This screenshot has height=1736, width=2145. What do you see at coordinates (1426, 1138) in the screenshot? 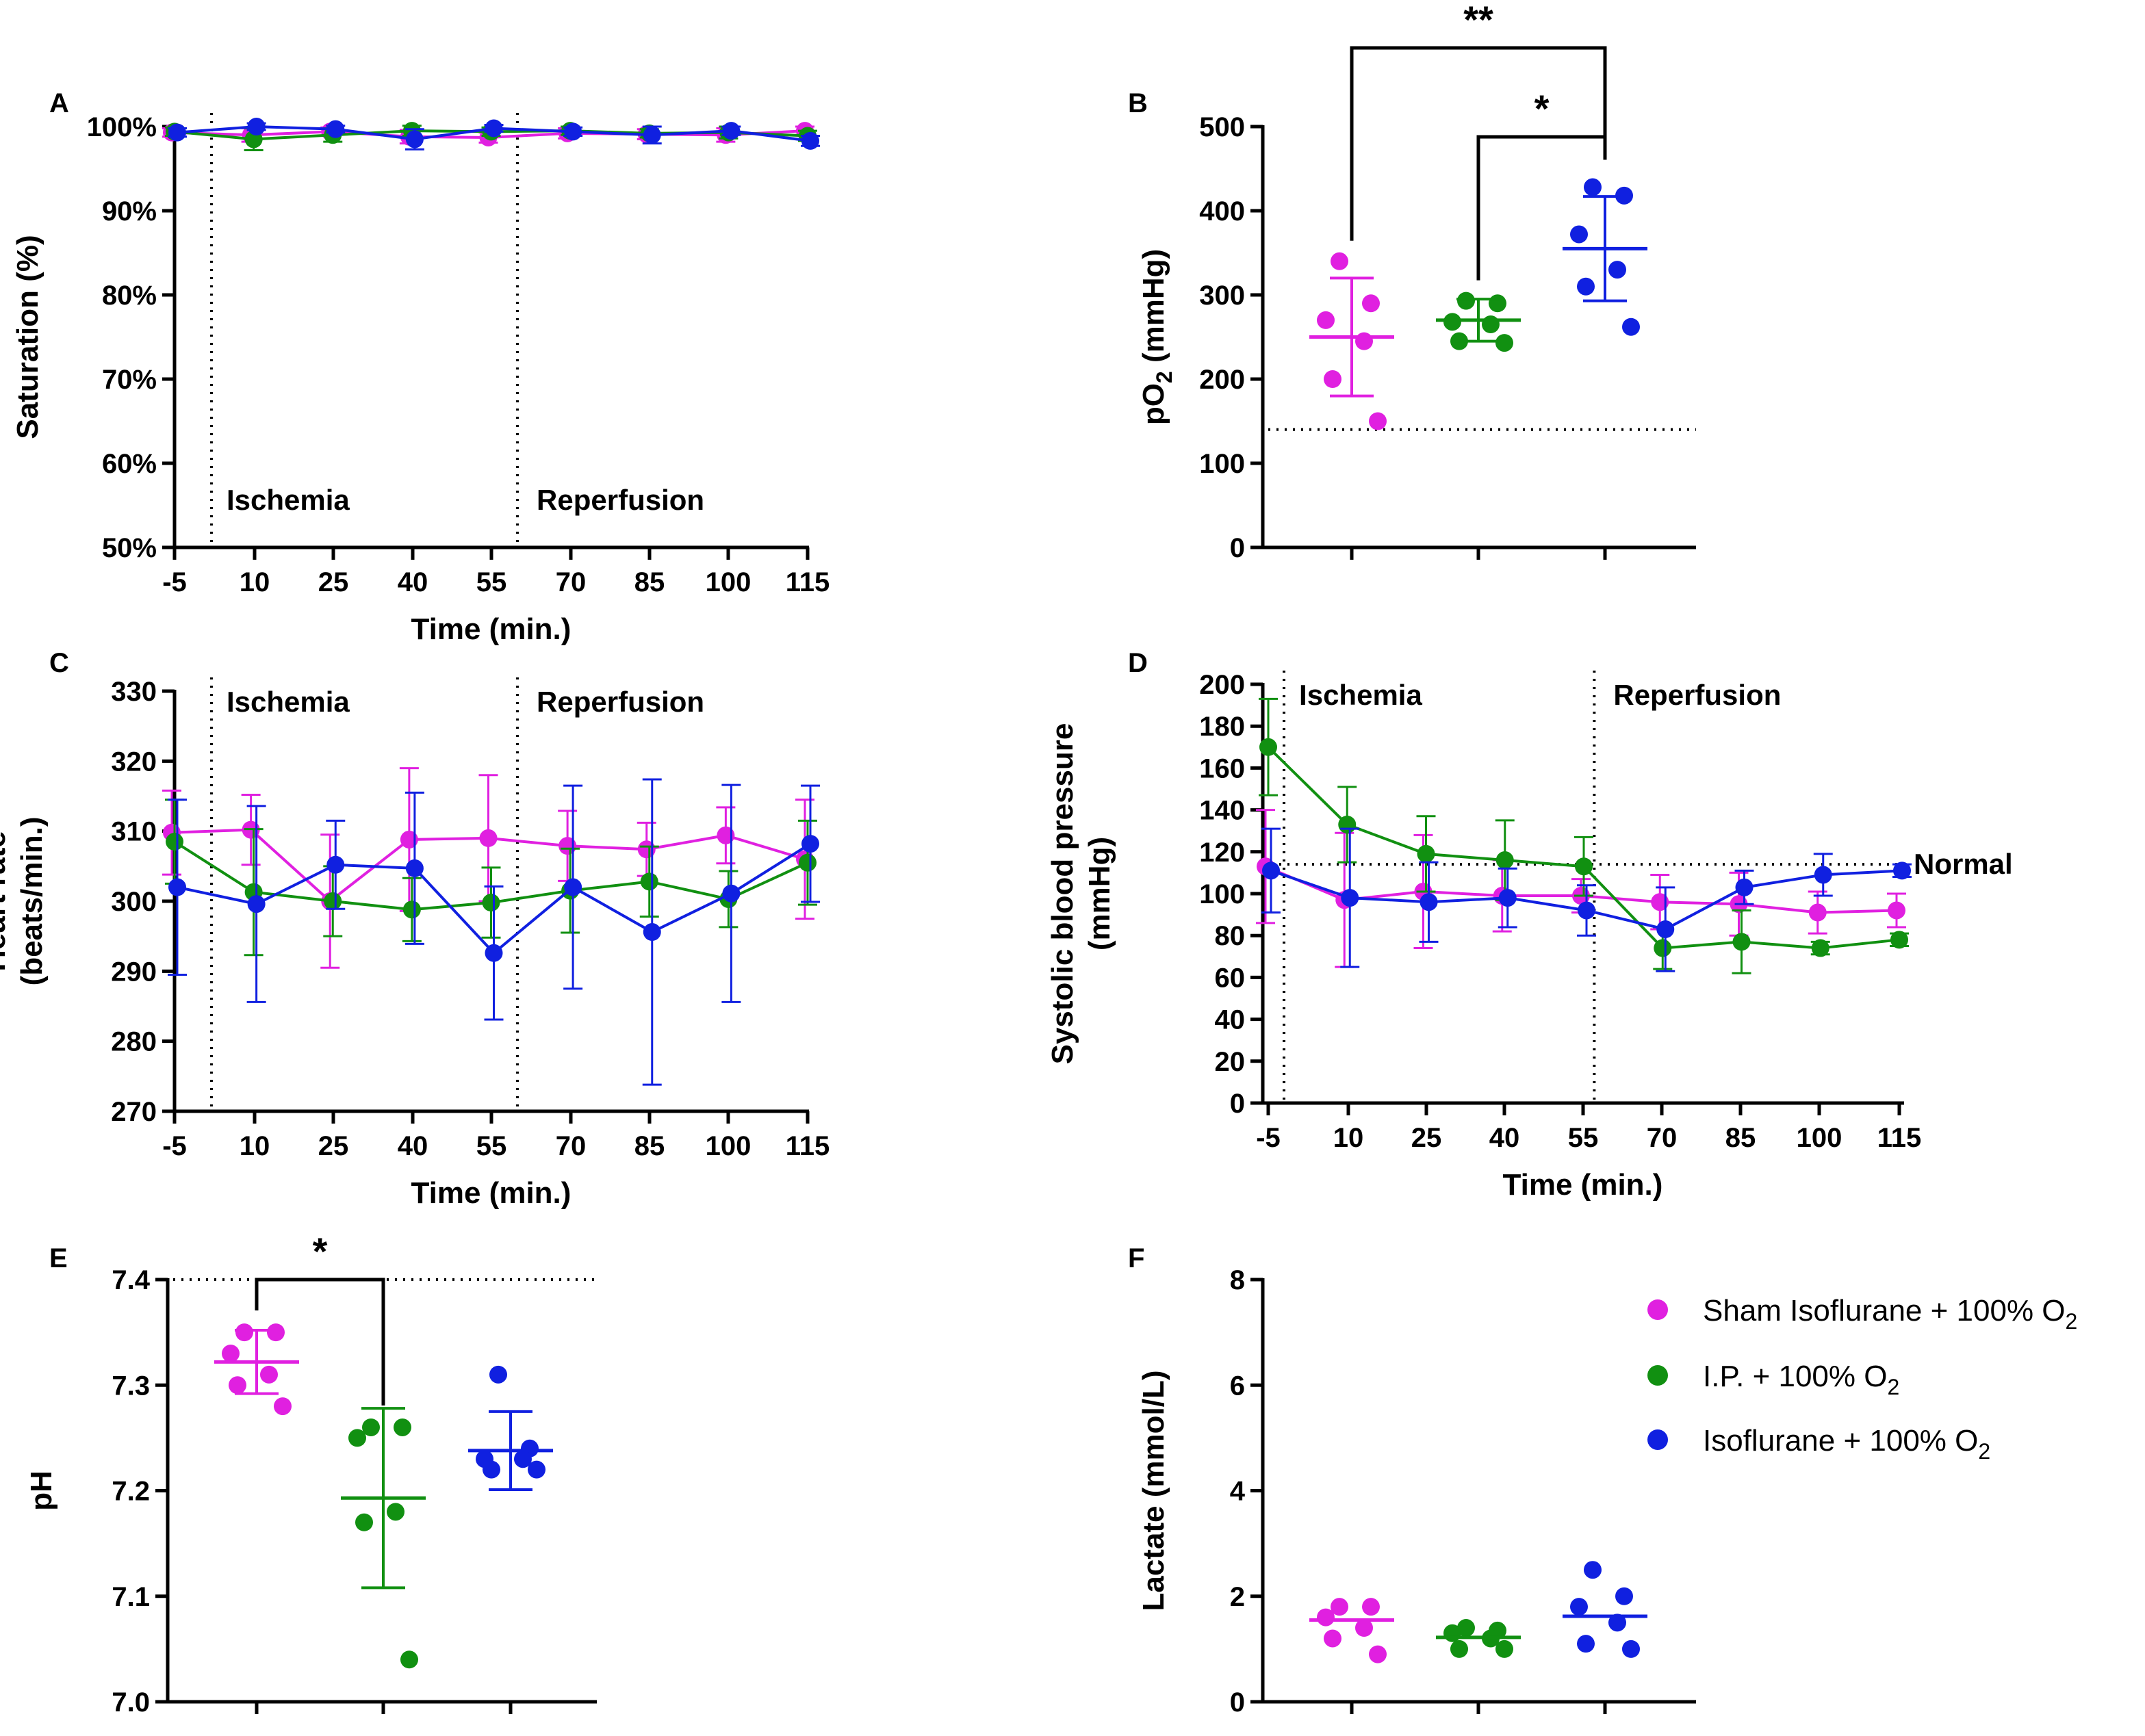
I see `x-tick-label-D-2: 25` at bounding box center [1426, 1138].